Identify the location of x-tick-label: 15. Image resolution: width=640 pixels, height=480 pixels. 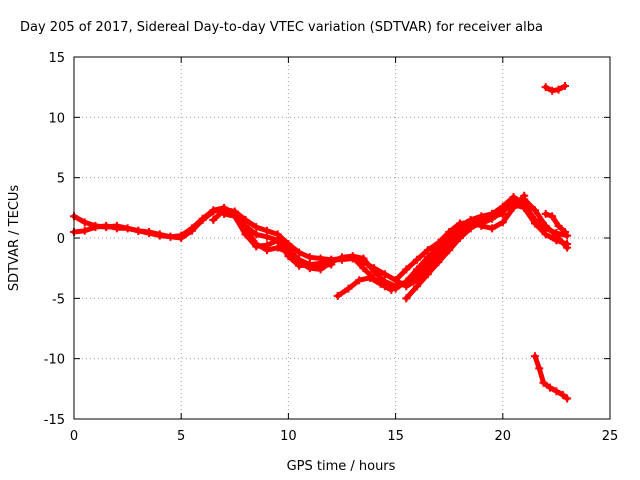
(395, 436).